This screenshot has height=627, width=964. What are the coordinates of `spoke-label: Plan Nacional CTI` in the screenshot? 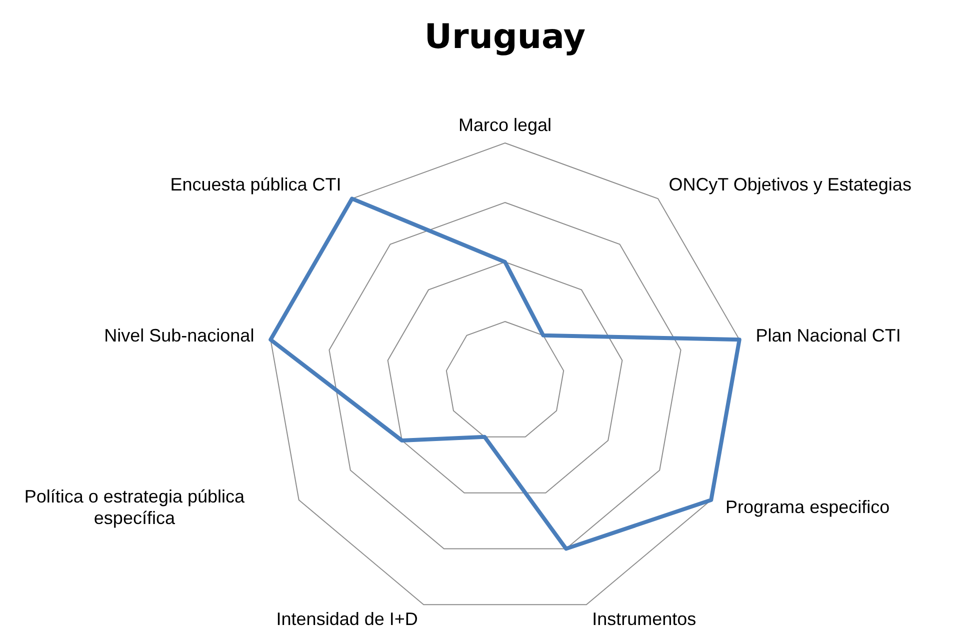 It's located at (828, 336).